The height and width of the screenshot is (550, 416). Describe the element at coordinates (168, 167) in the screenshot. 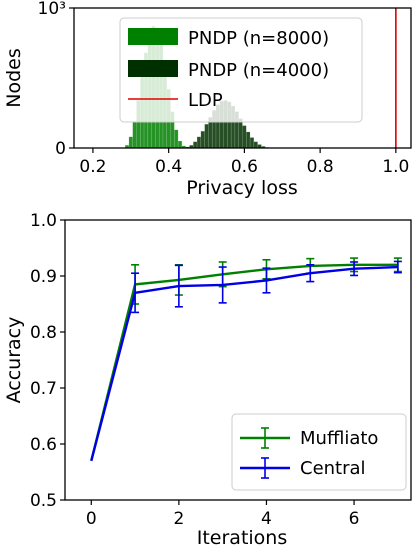

I see `histogram-x-tick-label: 0.4` at that location.